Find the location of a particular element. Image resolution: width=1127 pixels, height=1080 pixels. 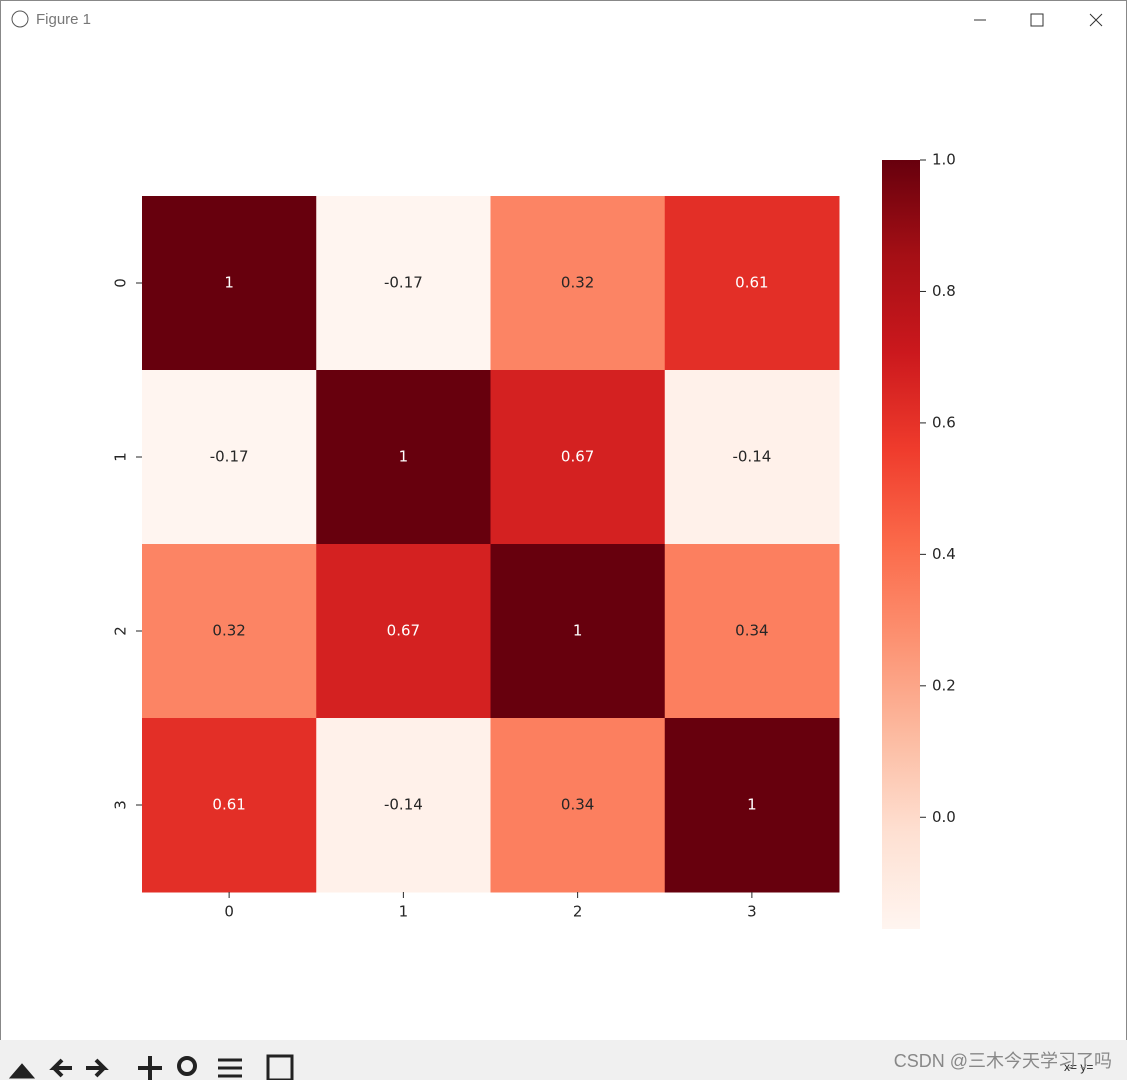

home-button is located at coordinates (22, 1071).